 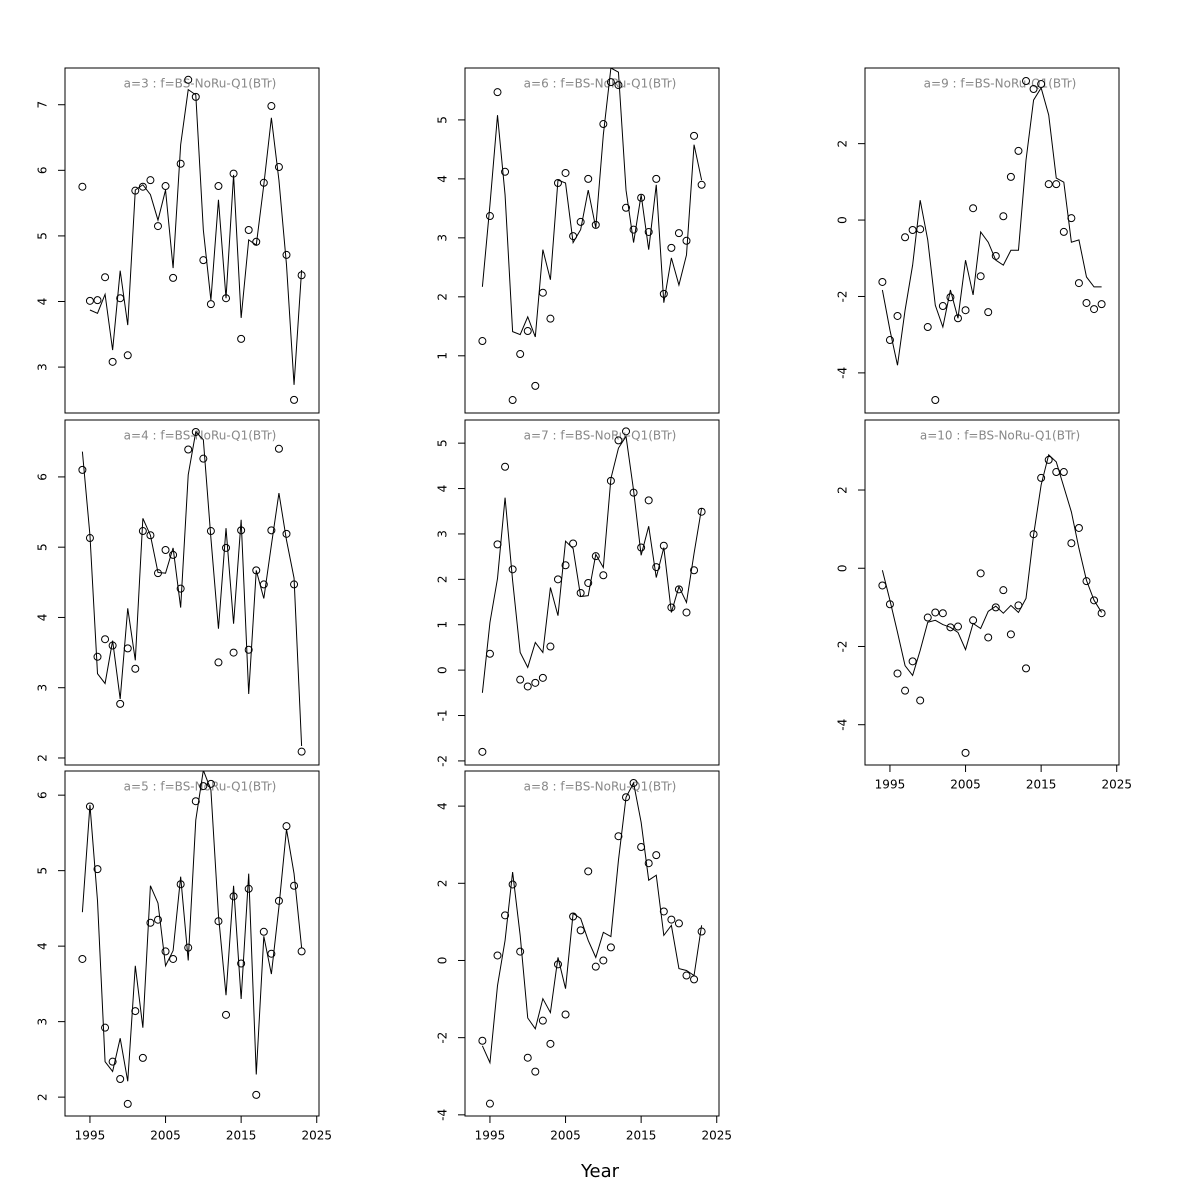 What do you see at coordinates (443, 761) in the screenshot?
I see `y-tick-label: -2` at bounding box center [443, 761].